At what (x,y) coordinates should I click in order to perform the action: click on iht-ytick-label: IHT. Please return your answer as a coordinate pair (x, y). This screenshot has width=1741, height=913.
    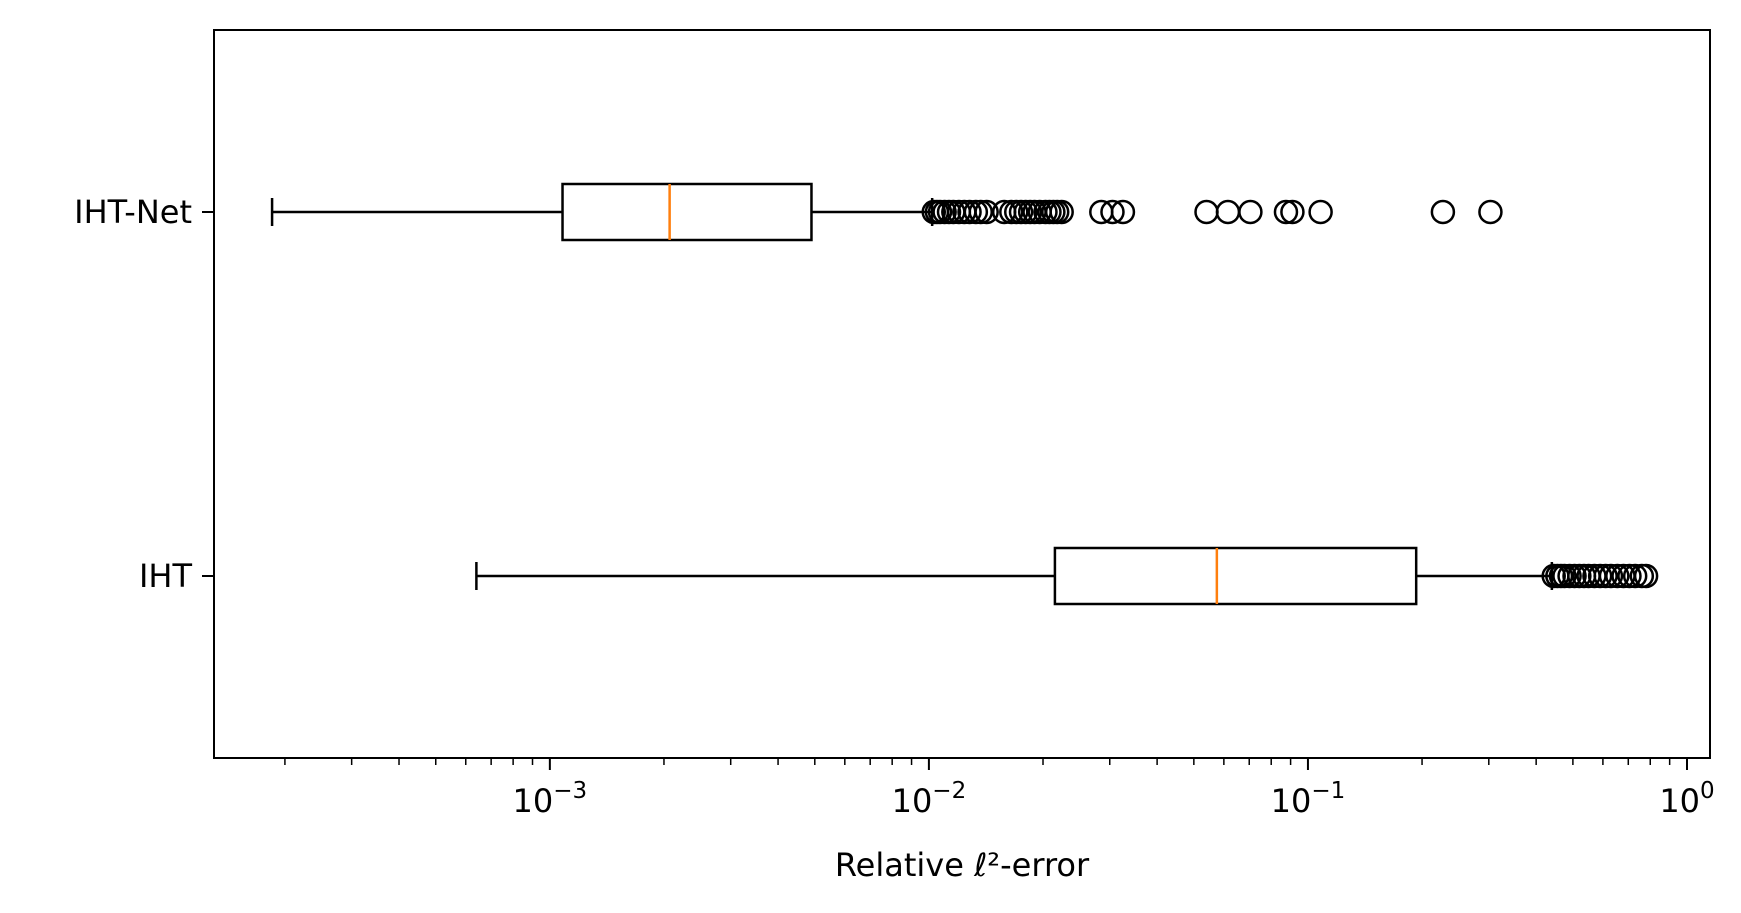
    Looking at the image, I should click on (166, 576).